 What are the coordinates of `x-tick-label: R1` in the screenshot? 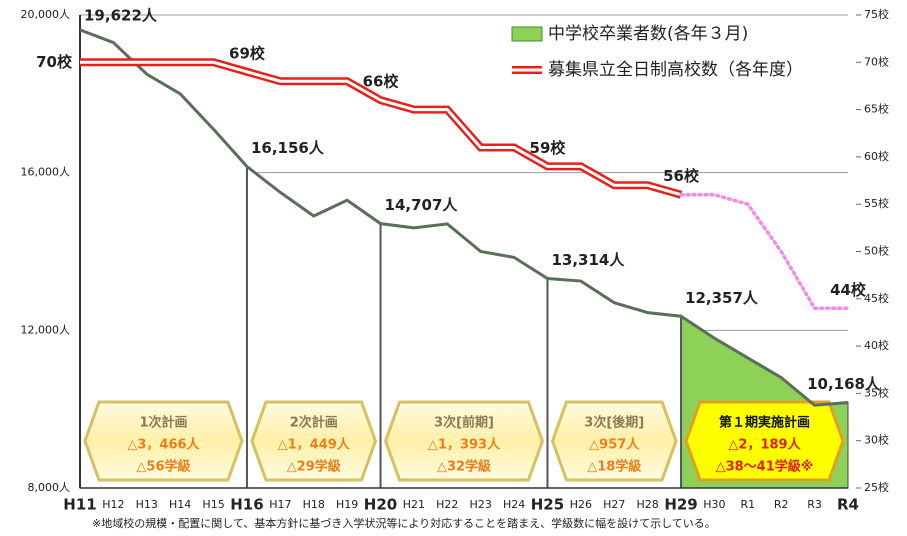 It's located at (747, 504).